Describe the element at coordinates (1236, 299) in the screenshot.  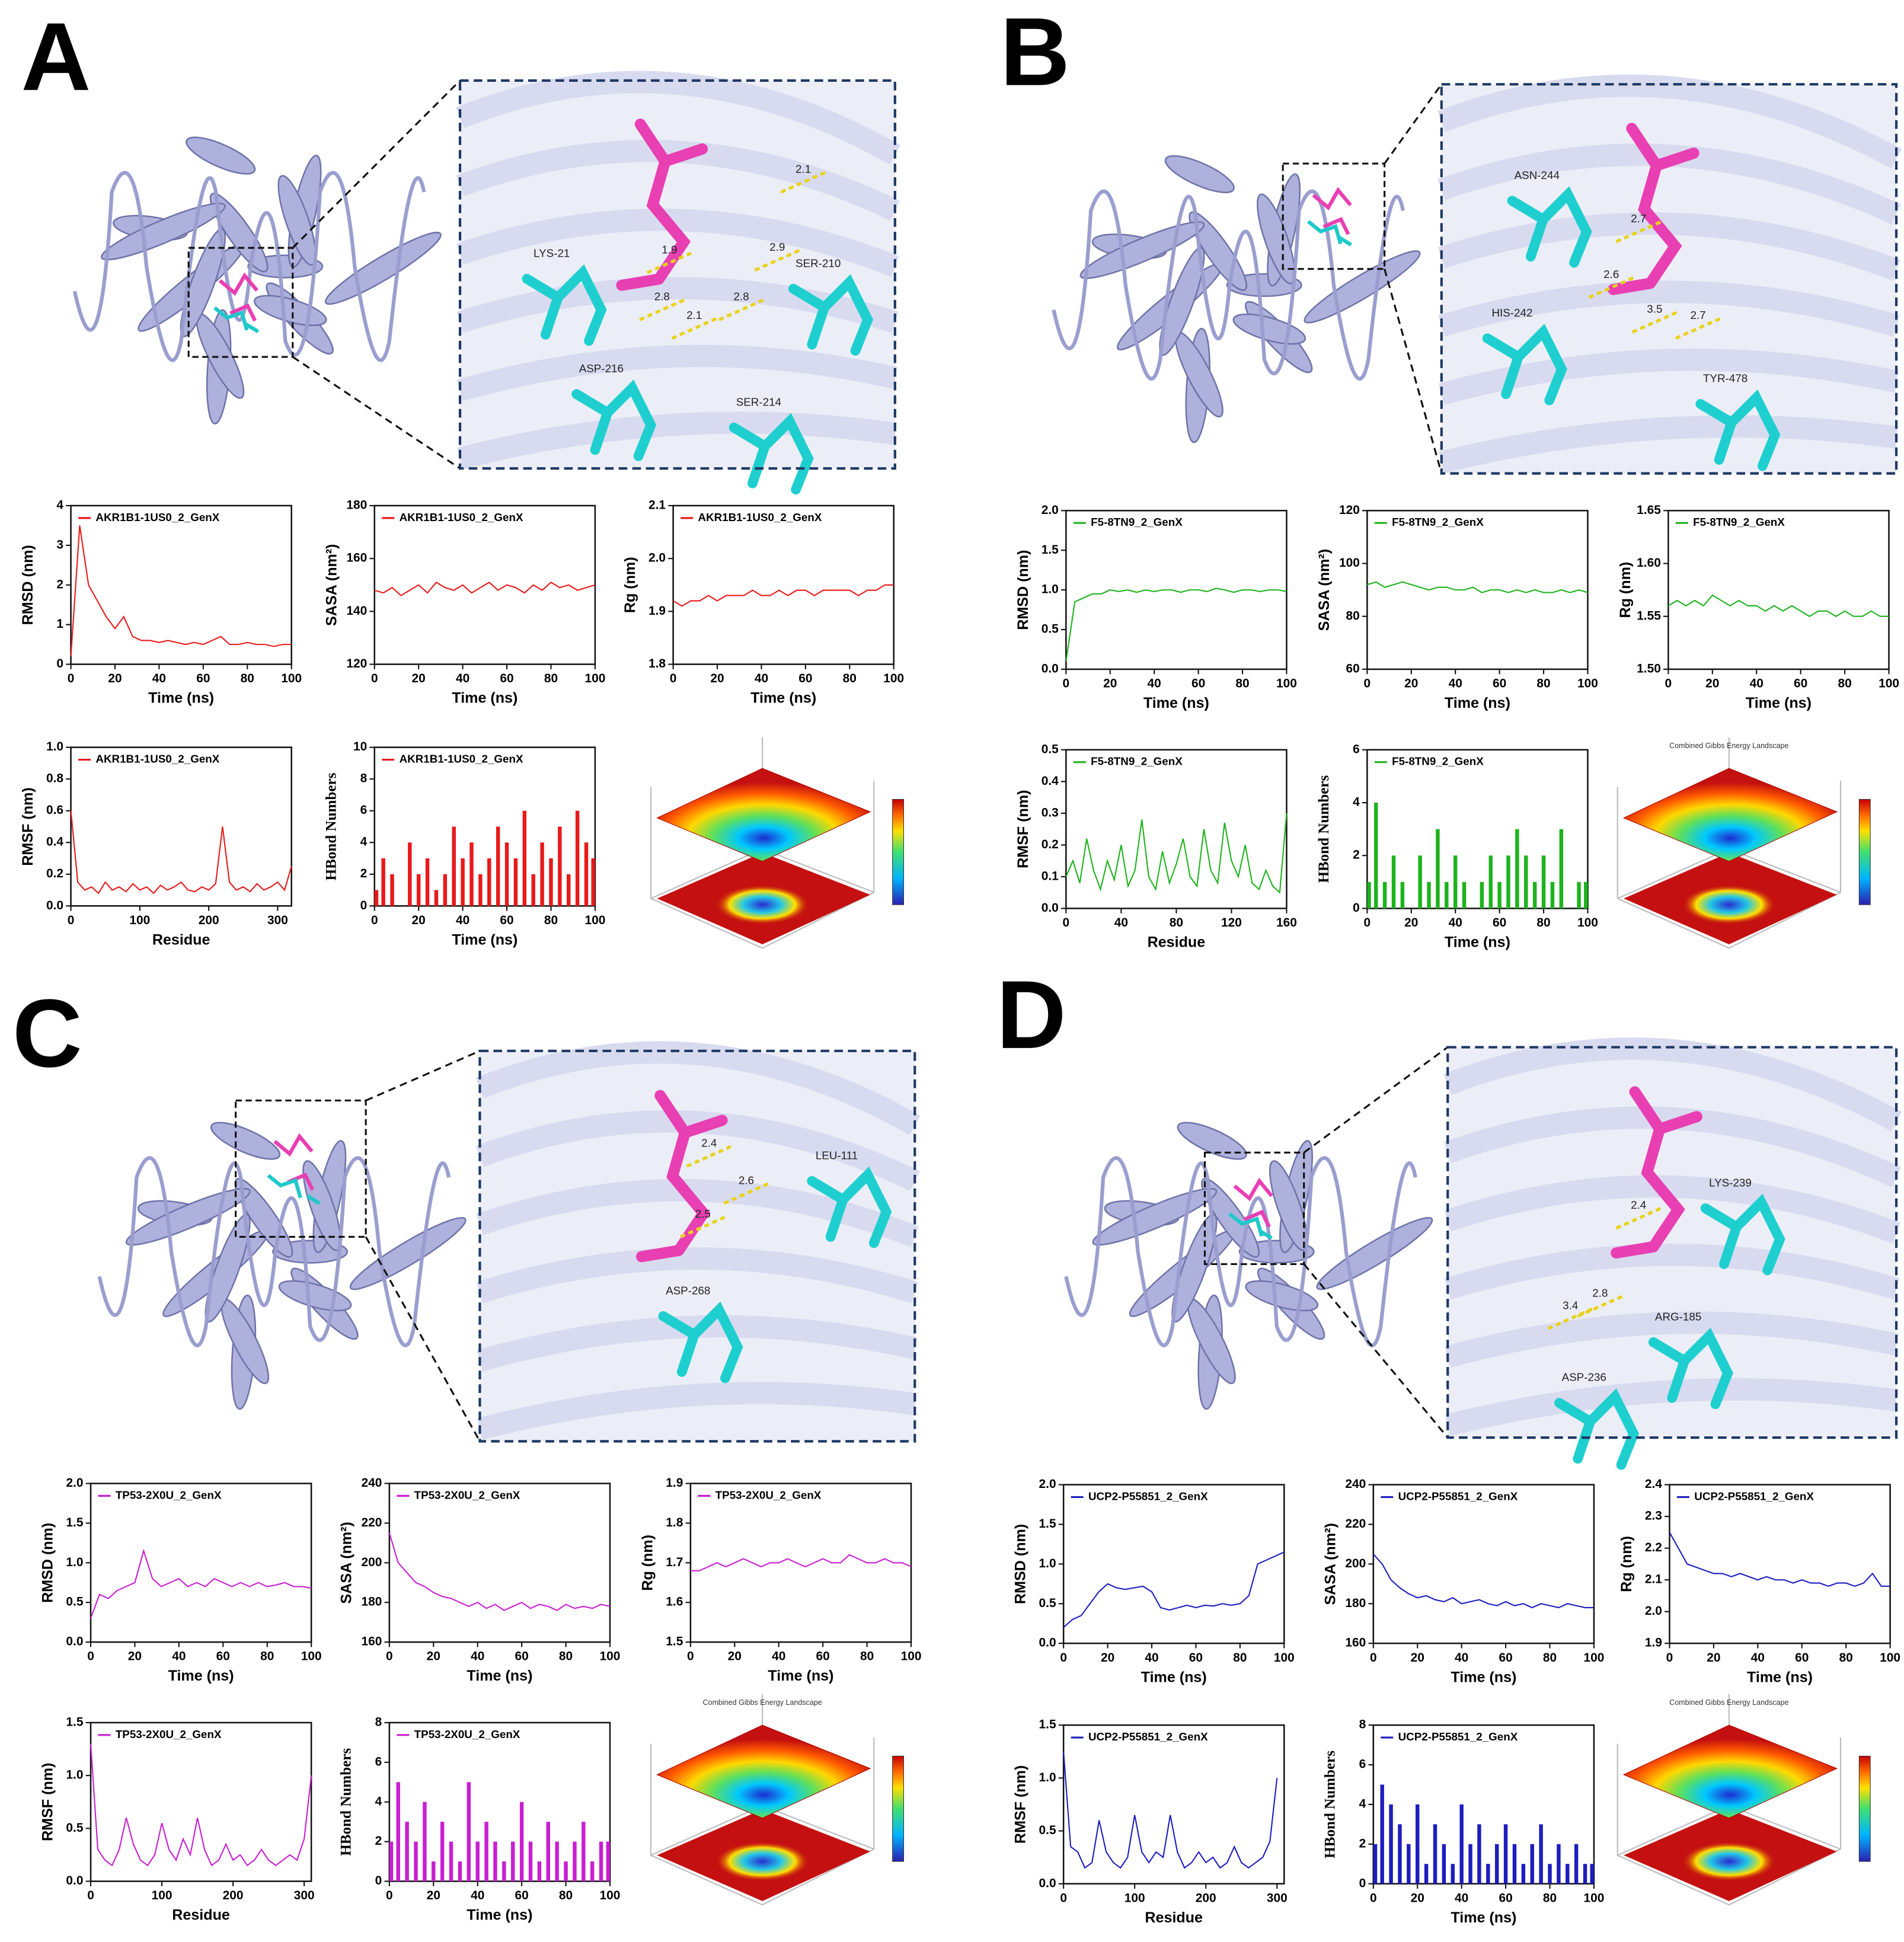
I see `protein-cartoon` at that location.